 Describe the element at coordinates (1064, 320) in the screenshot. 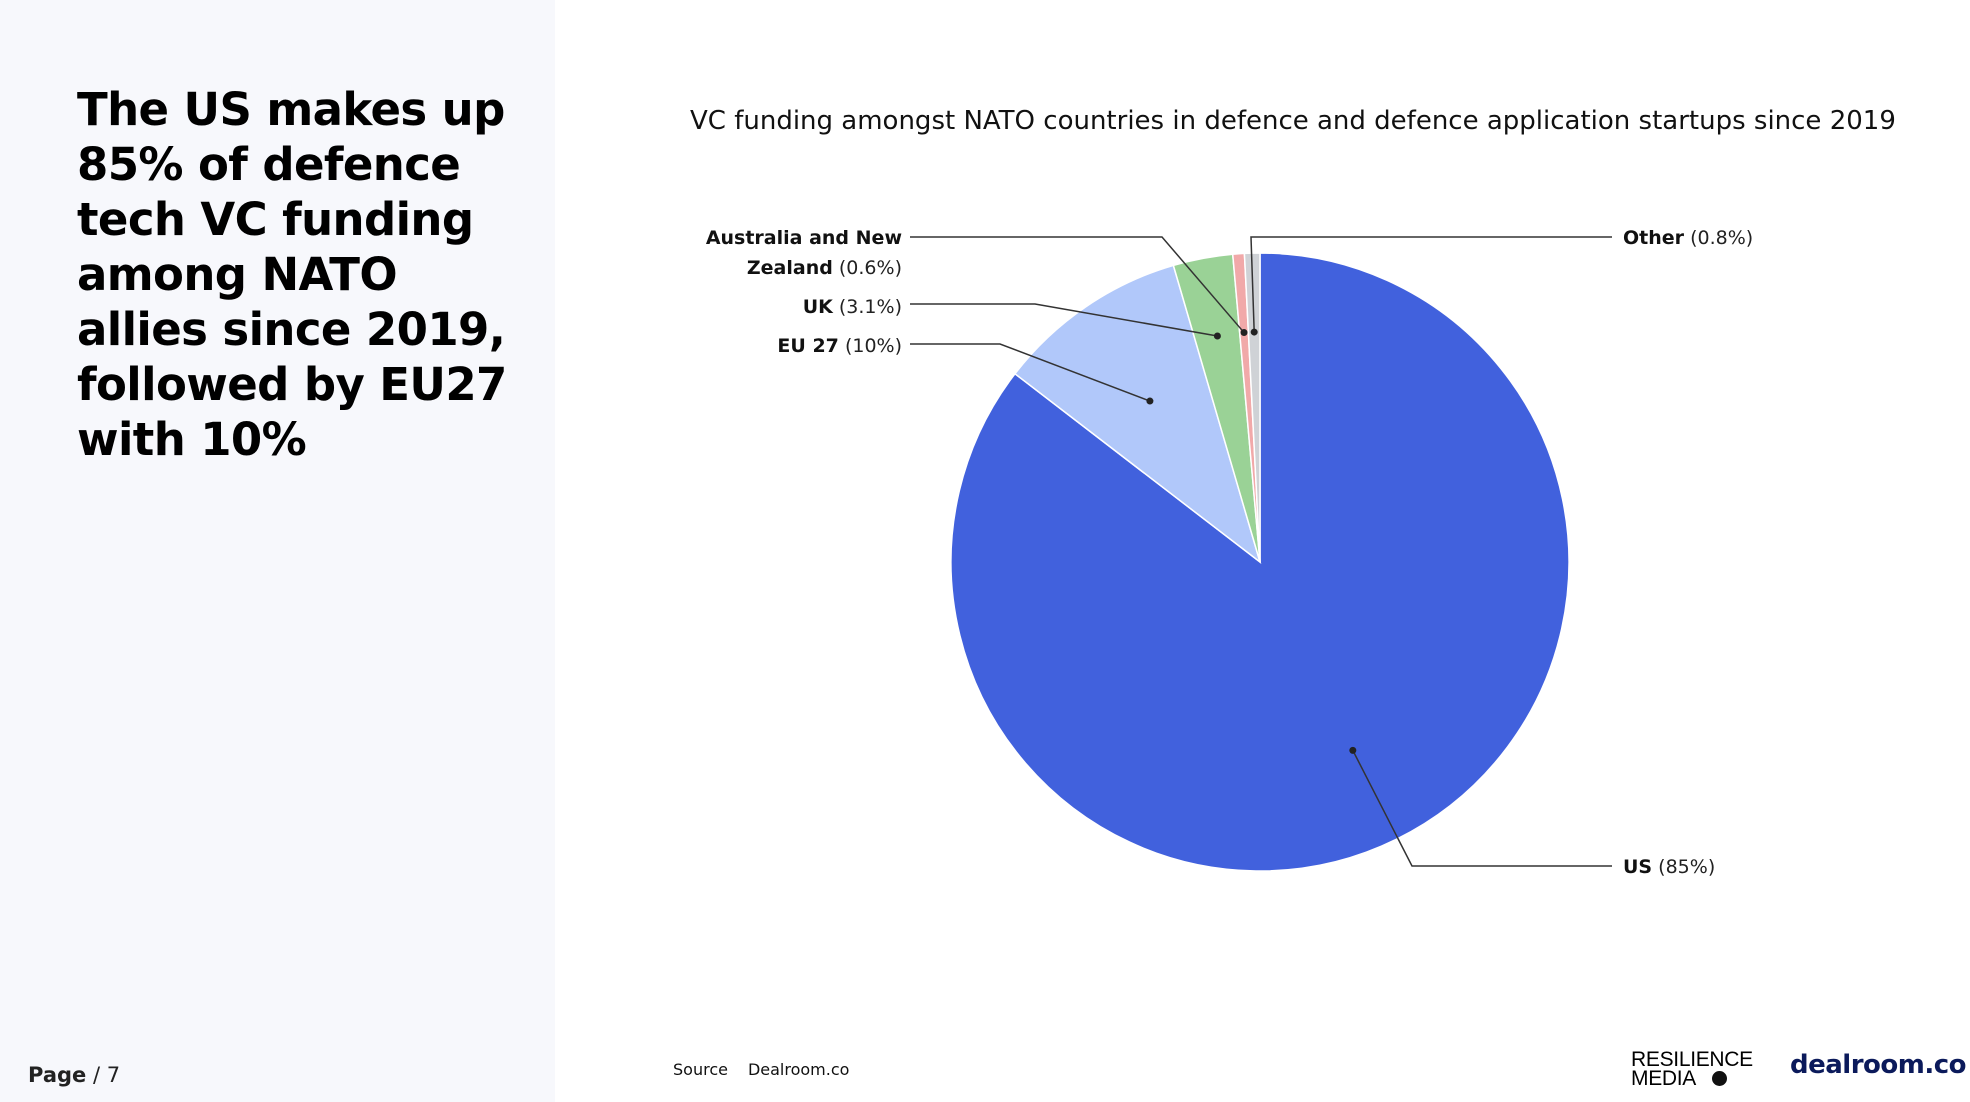

I see `leader-line-uk` at that location.